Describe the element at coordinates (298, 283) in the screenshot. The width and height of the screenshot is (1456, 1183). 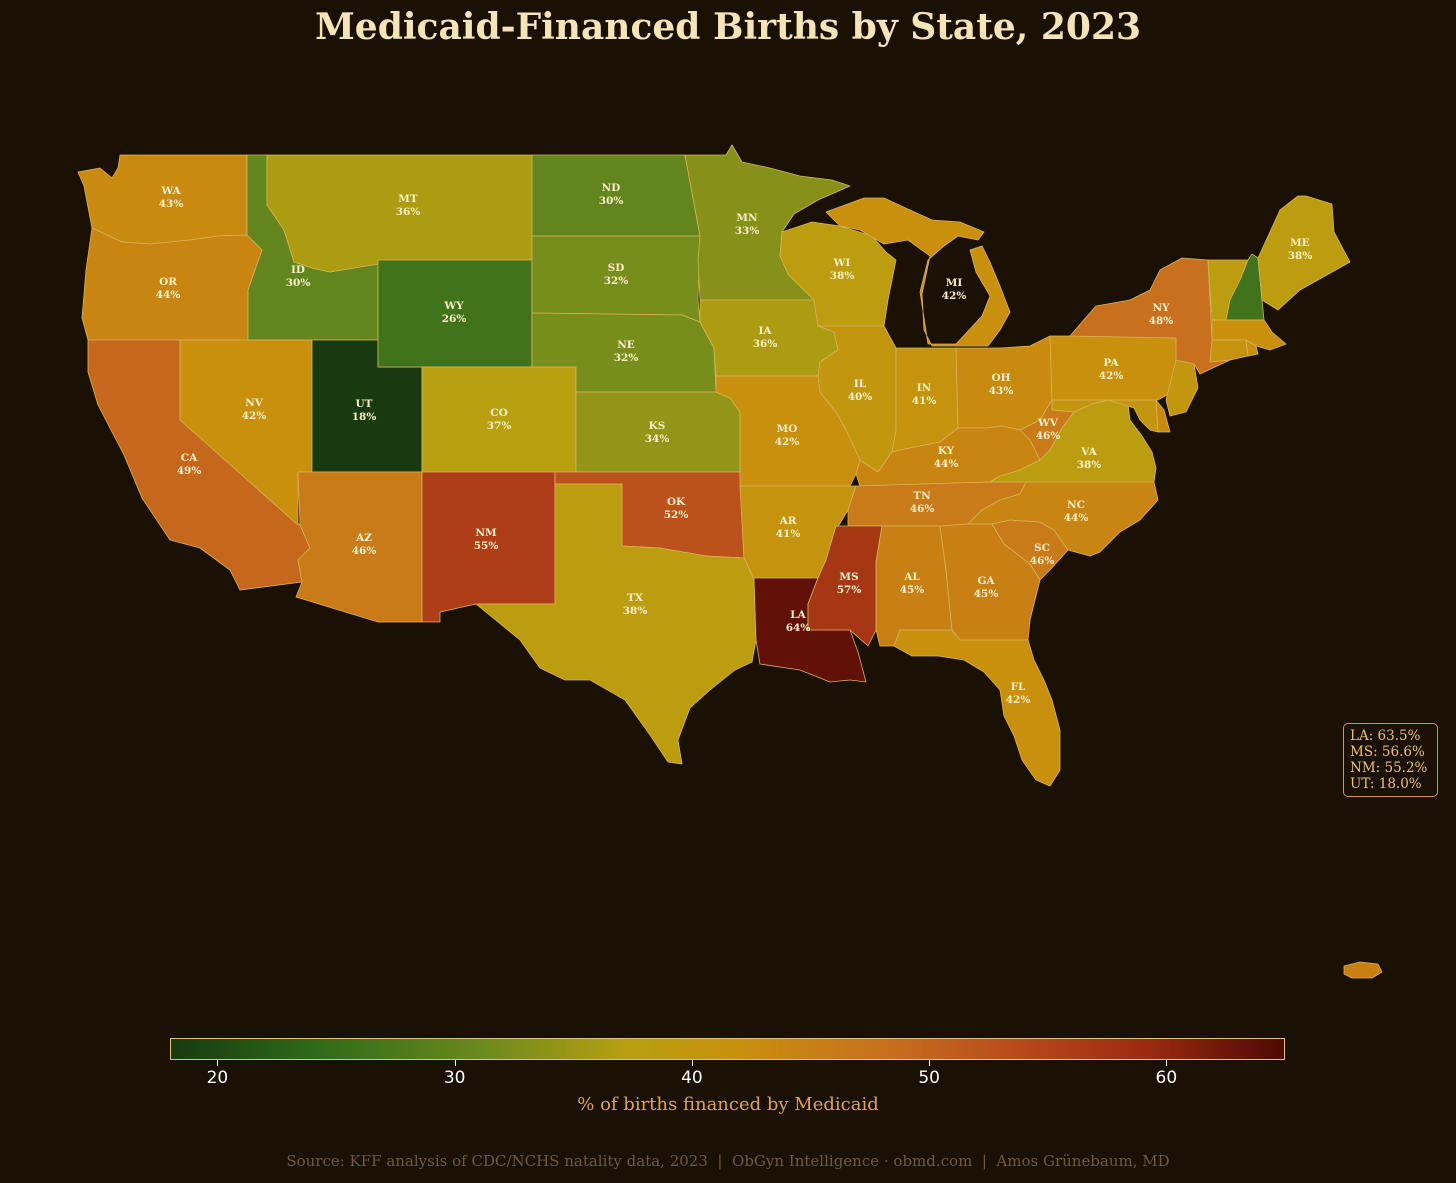
I see `label-id-value: 30%` at that location.